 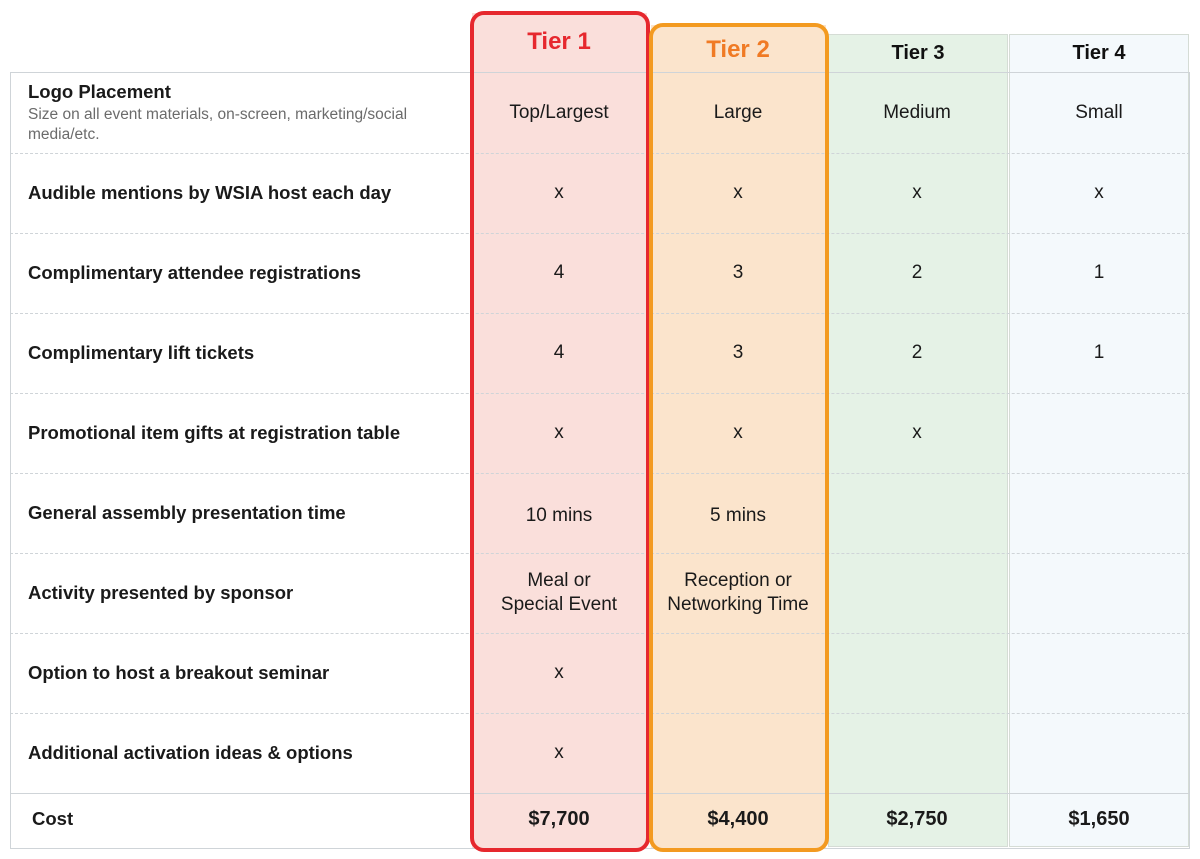 I want to click on tier-2-cost: $4,400, so click(x=738, y=819).